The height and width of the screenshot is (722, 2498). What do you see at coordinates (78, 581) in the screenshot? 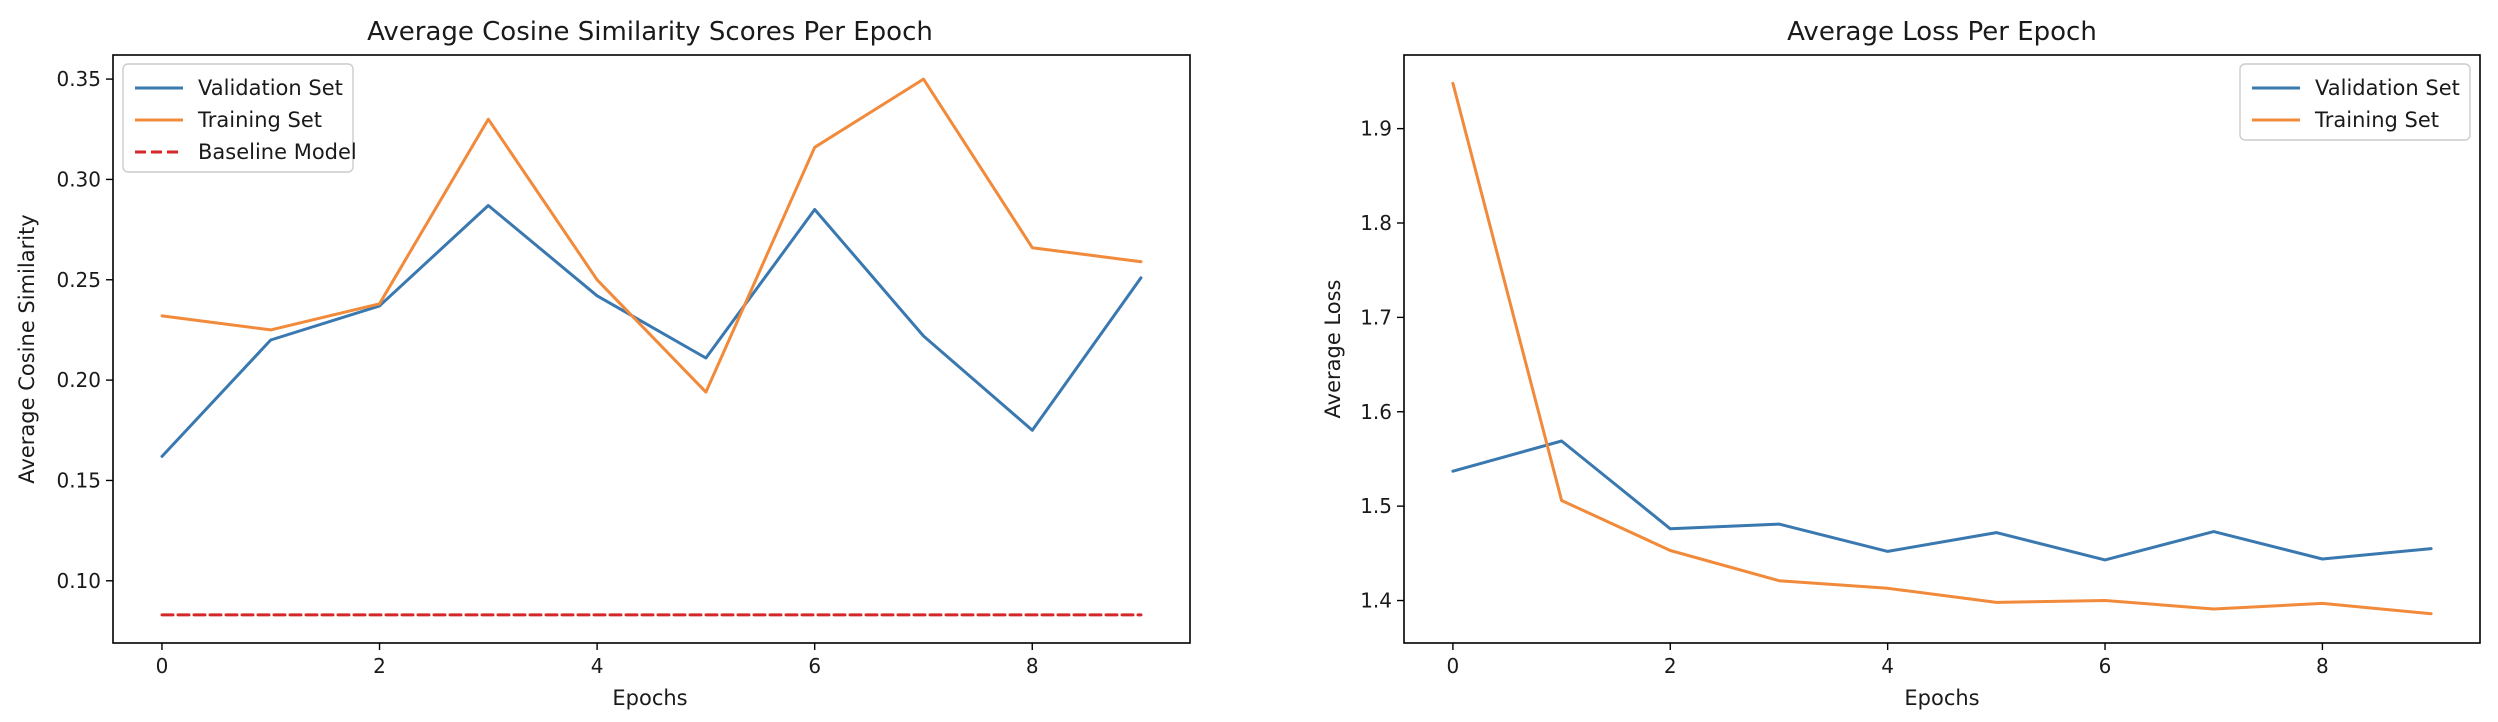
I see `y-tick-label: 0.10` at bounding box center [78, 581].